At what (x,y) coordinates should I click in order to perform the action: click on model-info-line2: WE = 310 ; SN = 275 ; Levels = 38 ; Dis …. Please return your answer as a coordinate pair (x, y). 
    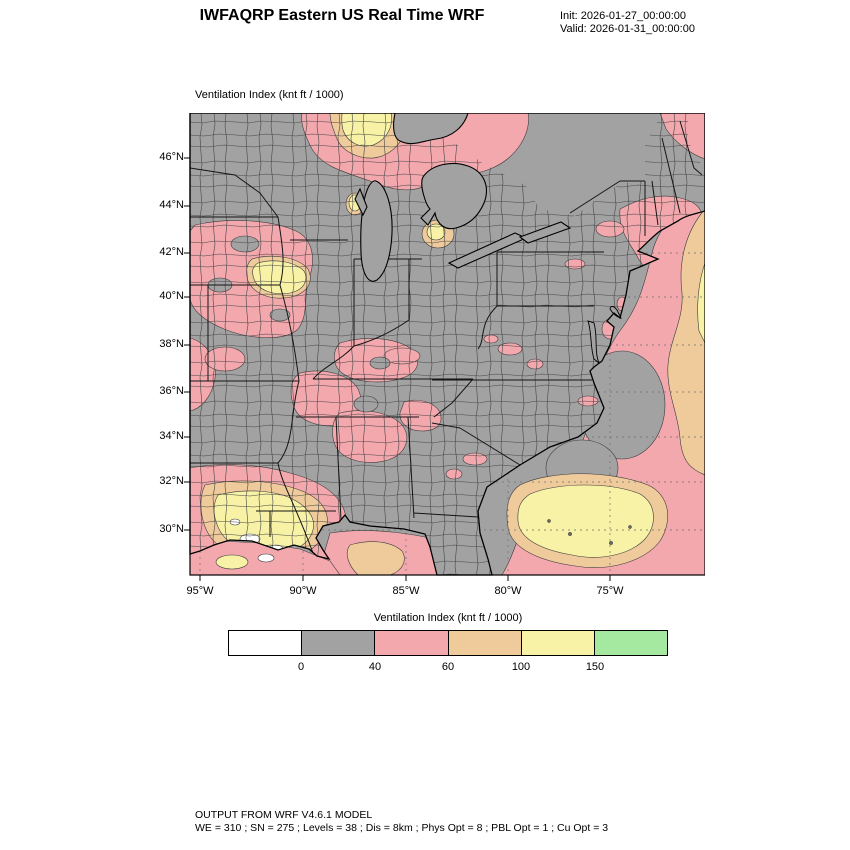
    Looking at the image, I should click on (402, 828).